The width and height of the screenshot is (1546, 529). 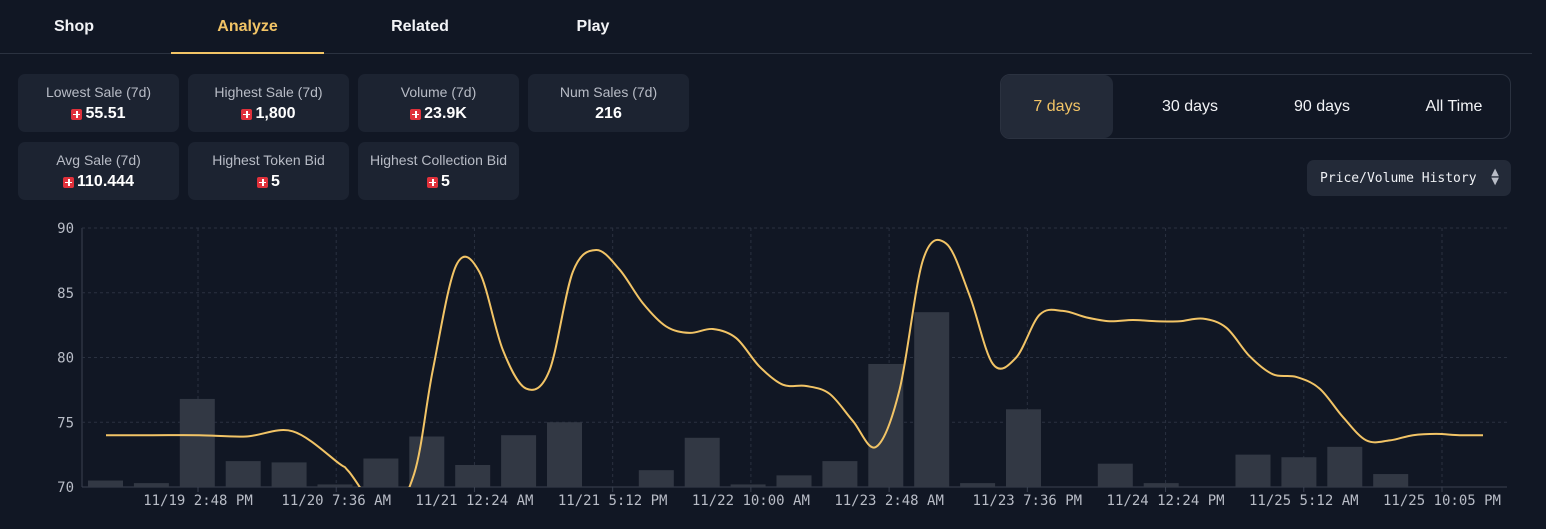 I want to click on x-tick-label: 11/19 2:48 PM, so click(x=198, y=501).